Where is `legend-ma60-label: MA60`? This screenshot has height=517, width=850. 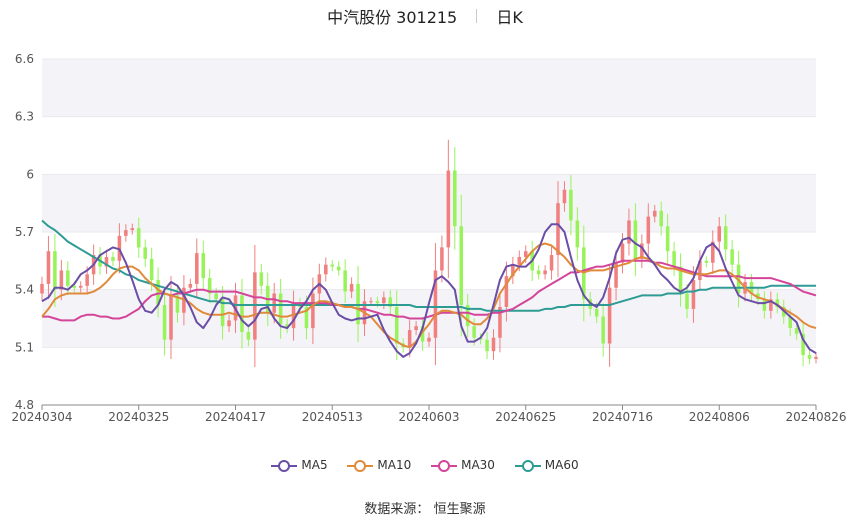
legend-ma60-label: MA60 is located at coordinates (561, 465).